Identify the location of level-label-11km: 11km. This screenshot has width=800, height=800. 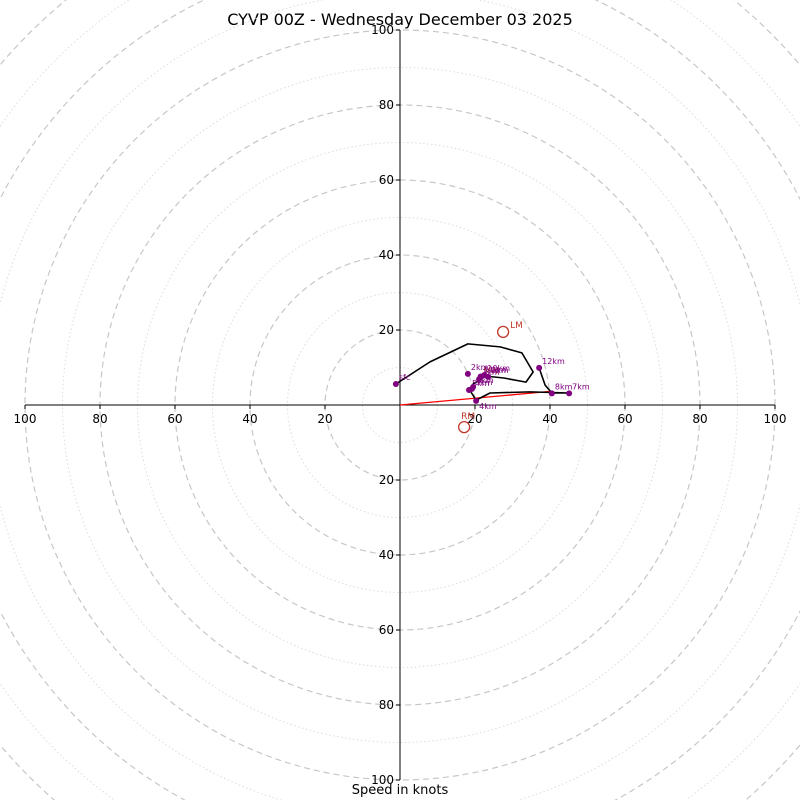
(495, 370).